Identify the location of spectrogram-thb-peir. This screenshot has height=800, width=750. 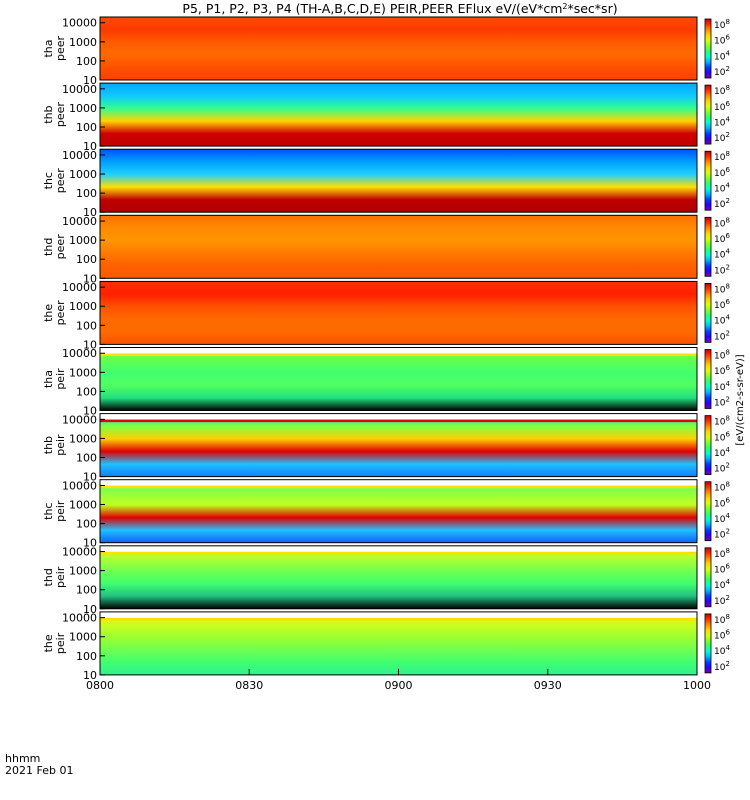
(398, 445).